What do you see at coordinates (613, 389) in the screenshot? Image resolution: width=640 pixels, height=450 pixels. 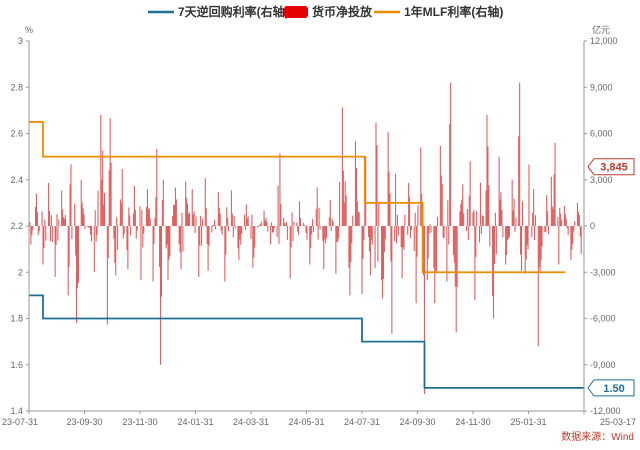 I see `rr7d-callout-label: 1.50` at bounding box center [613, 389].